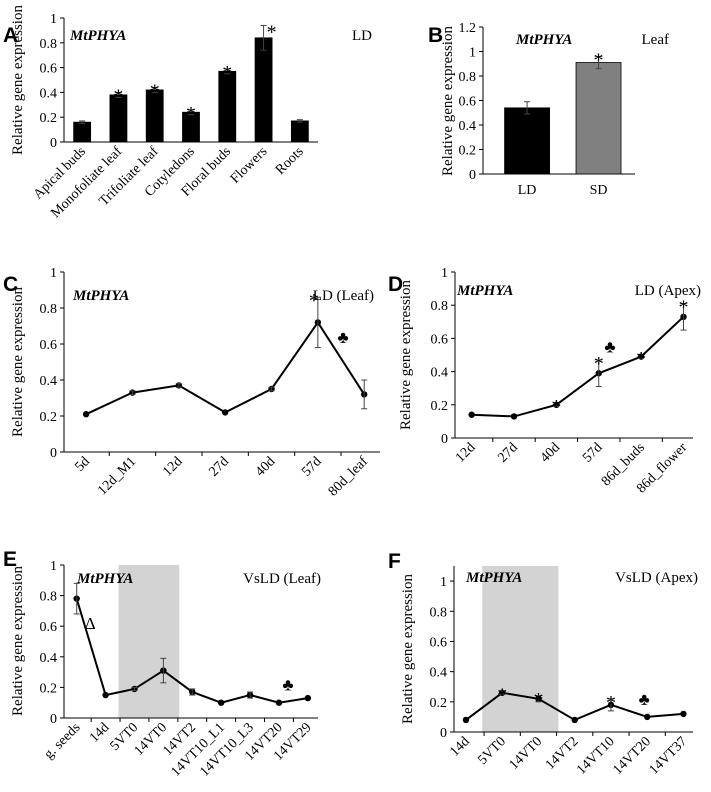 Image resolution: width=711 pixels, height=792 pixels. What do you see at coordinates (599, 190) in the screenshot?
I see `x-tick-label: SD` at bounding box center [599, 190].